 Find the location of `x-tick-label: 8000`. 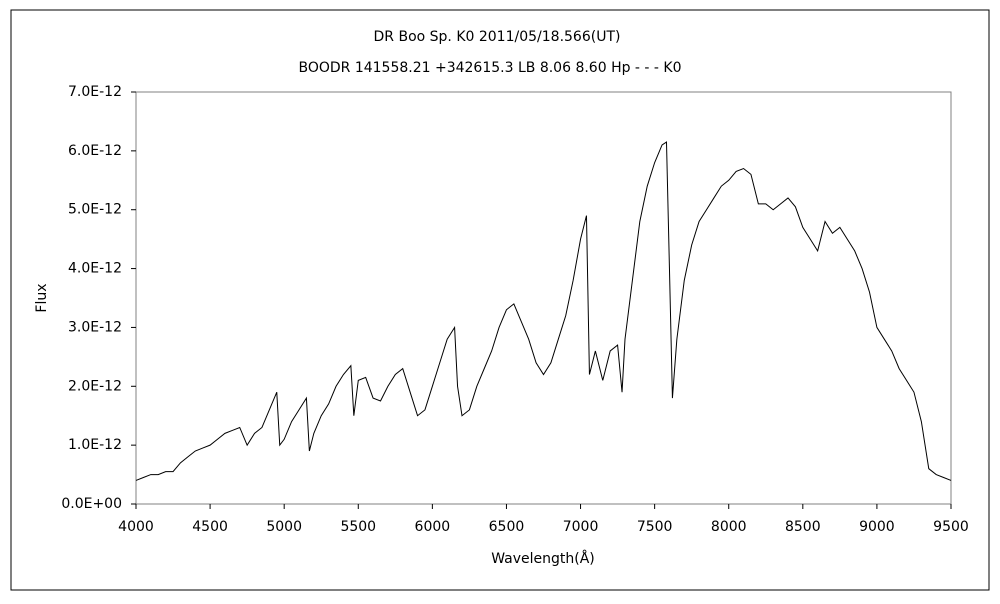

x-tick-label: 8000 is located at coordinates (729, 527).